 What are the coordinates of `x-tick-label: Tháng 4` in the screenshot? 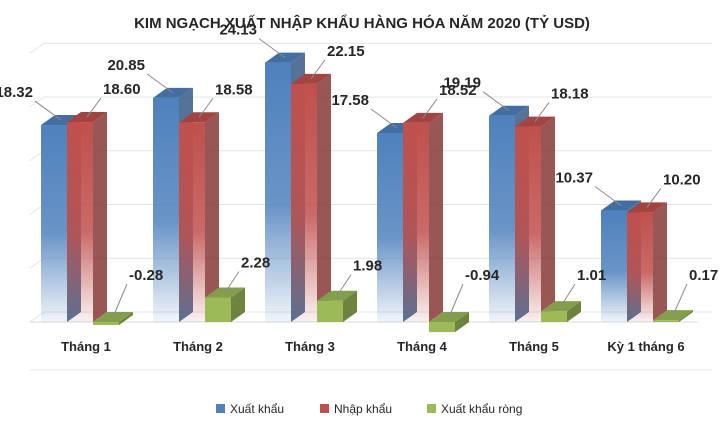 It's located at (422, 346).